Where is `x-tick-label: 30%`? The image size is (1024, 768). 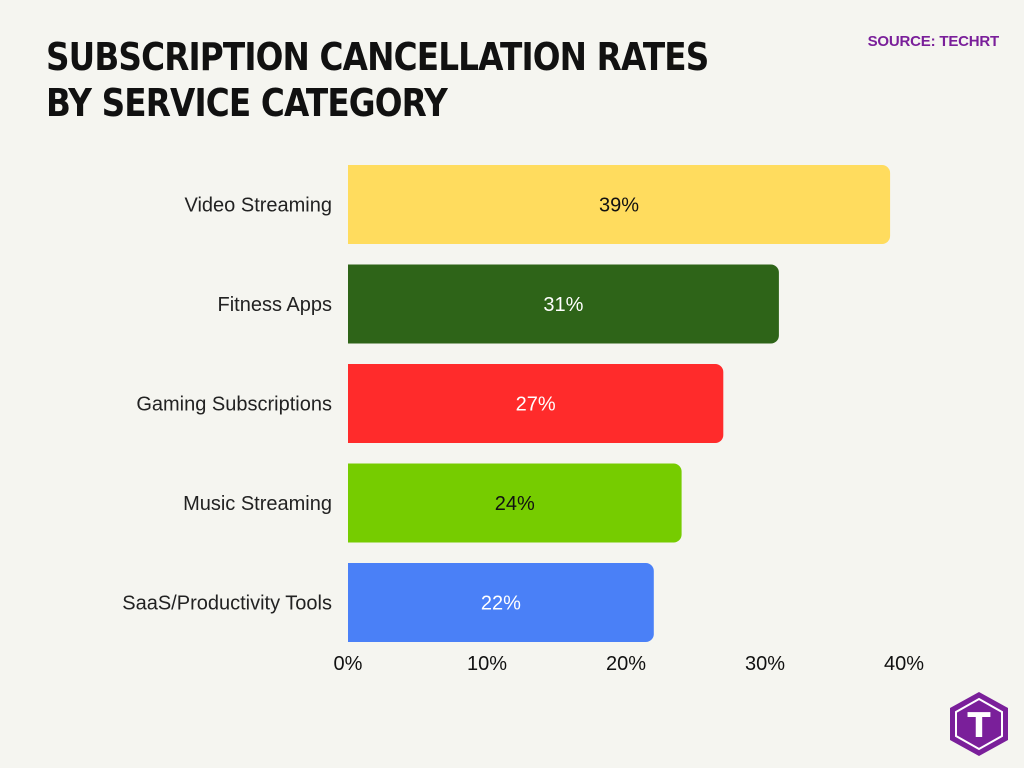 x-tick-label: 30% is located at coordinates (765, 664).